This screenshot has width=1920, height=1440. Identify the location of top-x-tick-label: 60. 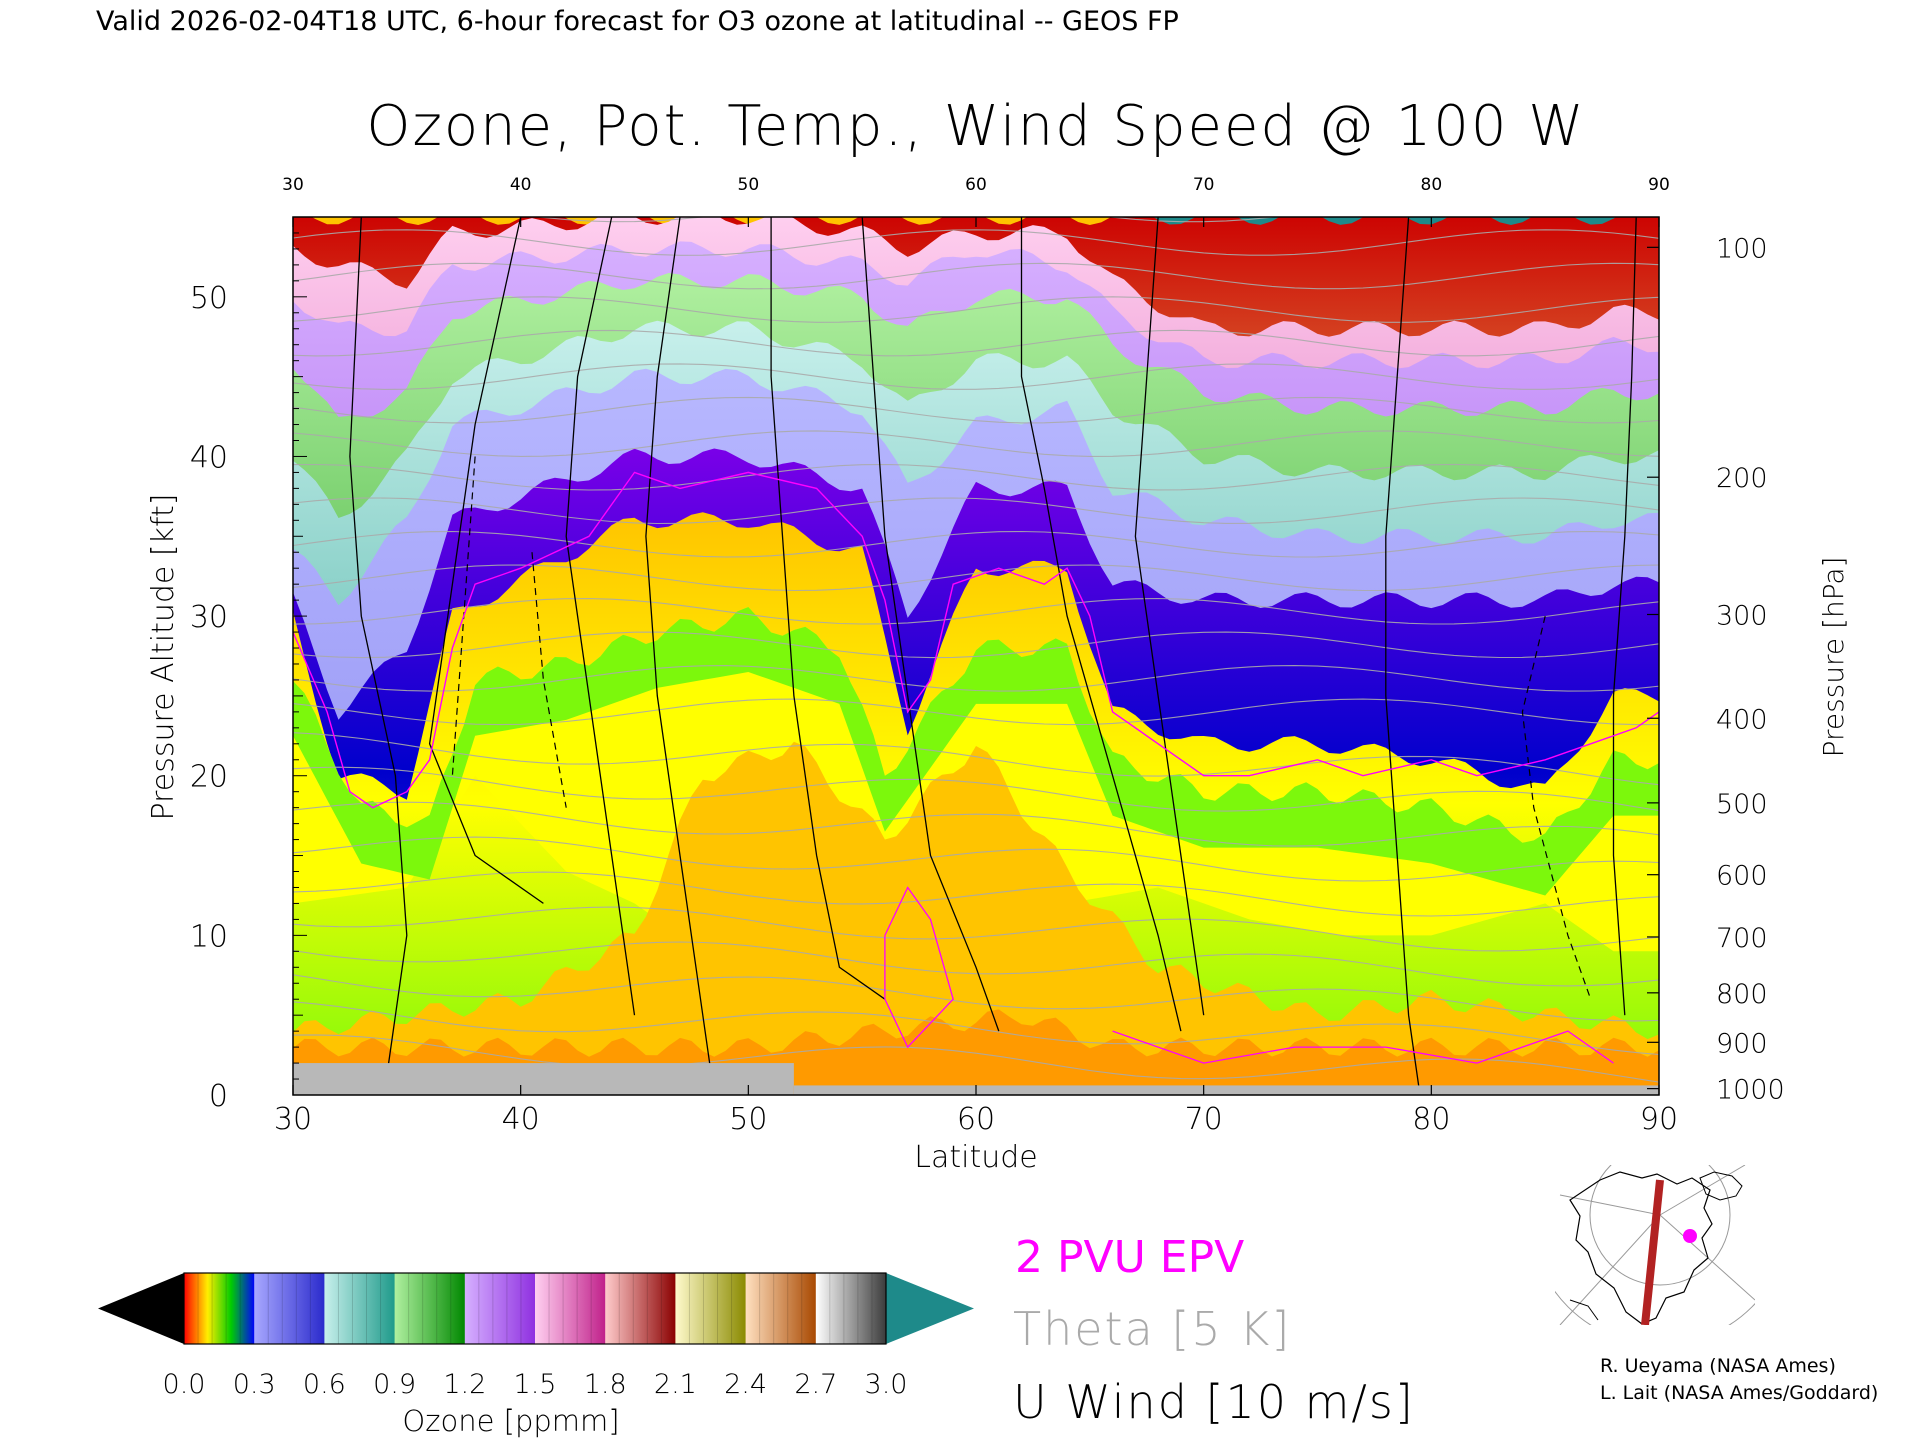
(976, 185).